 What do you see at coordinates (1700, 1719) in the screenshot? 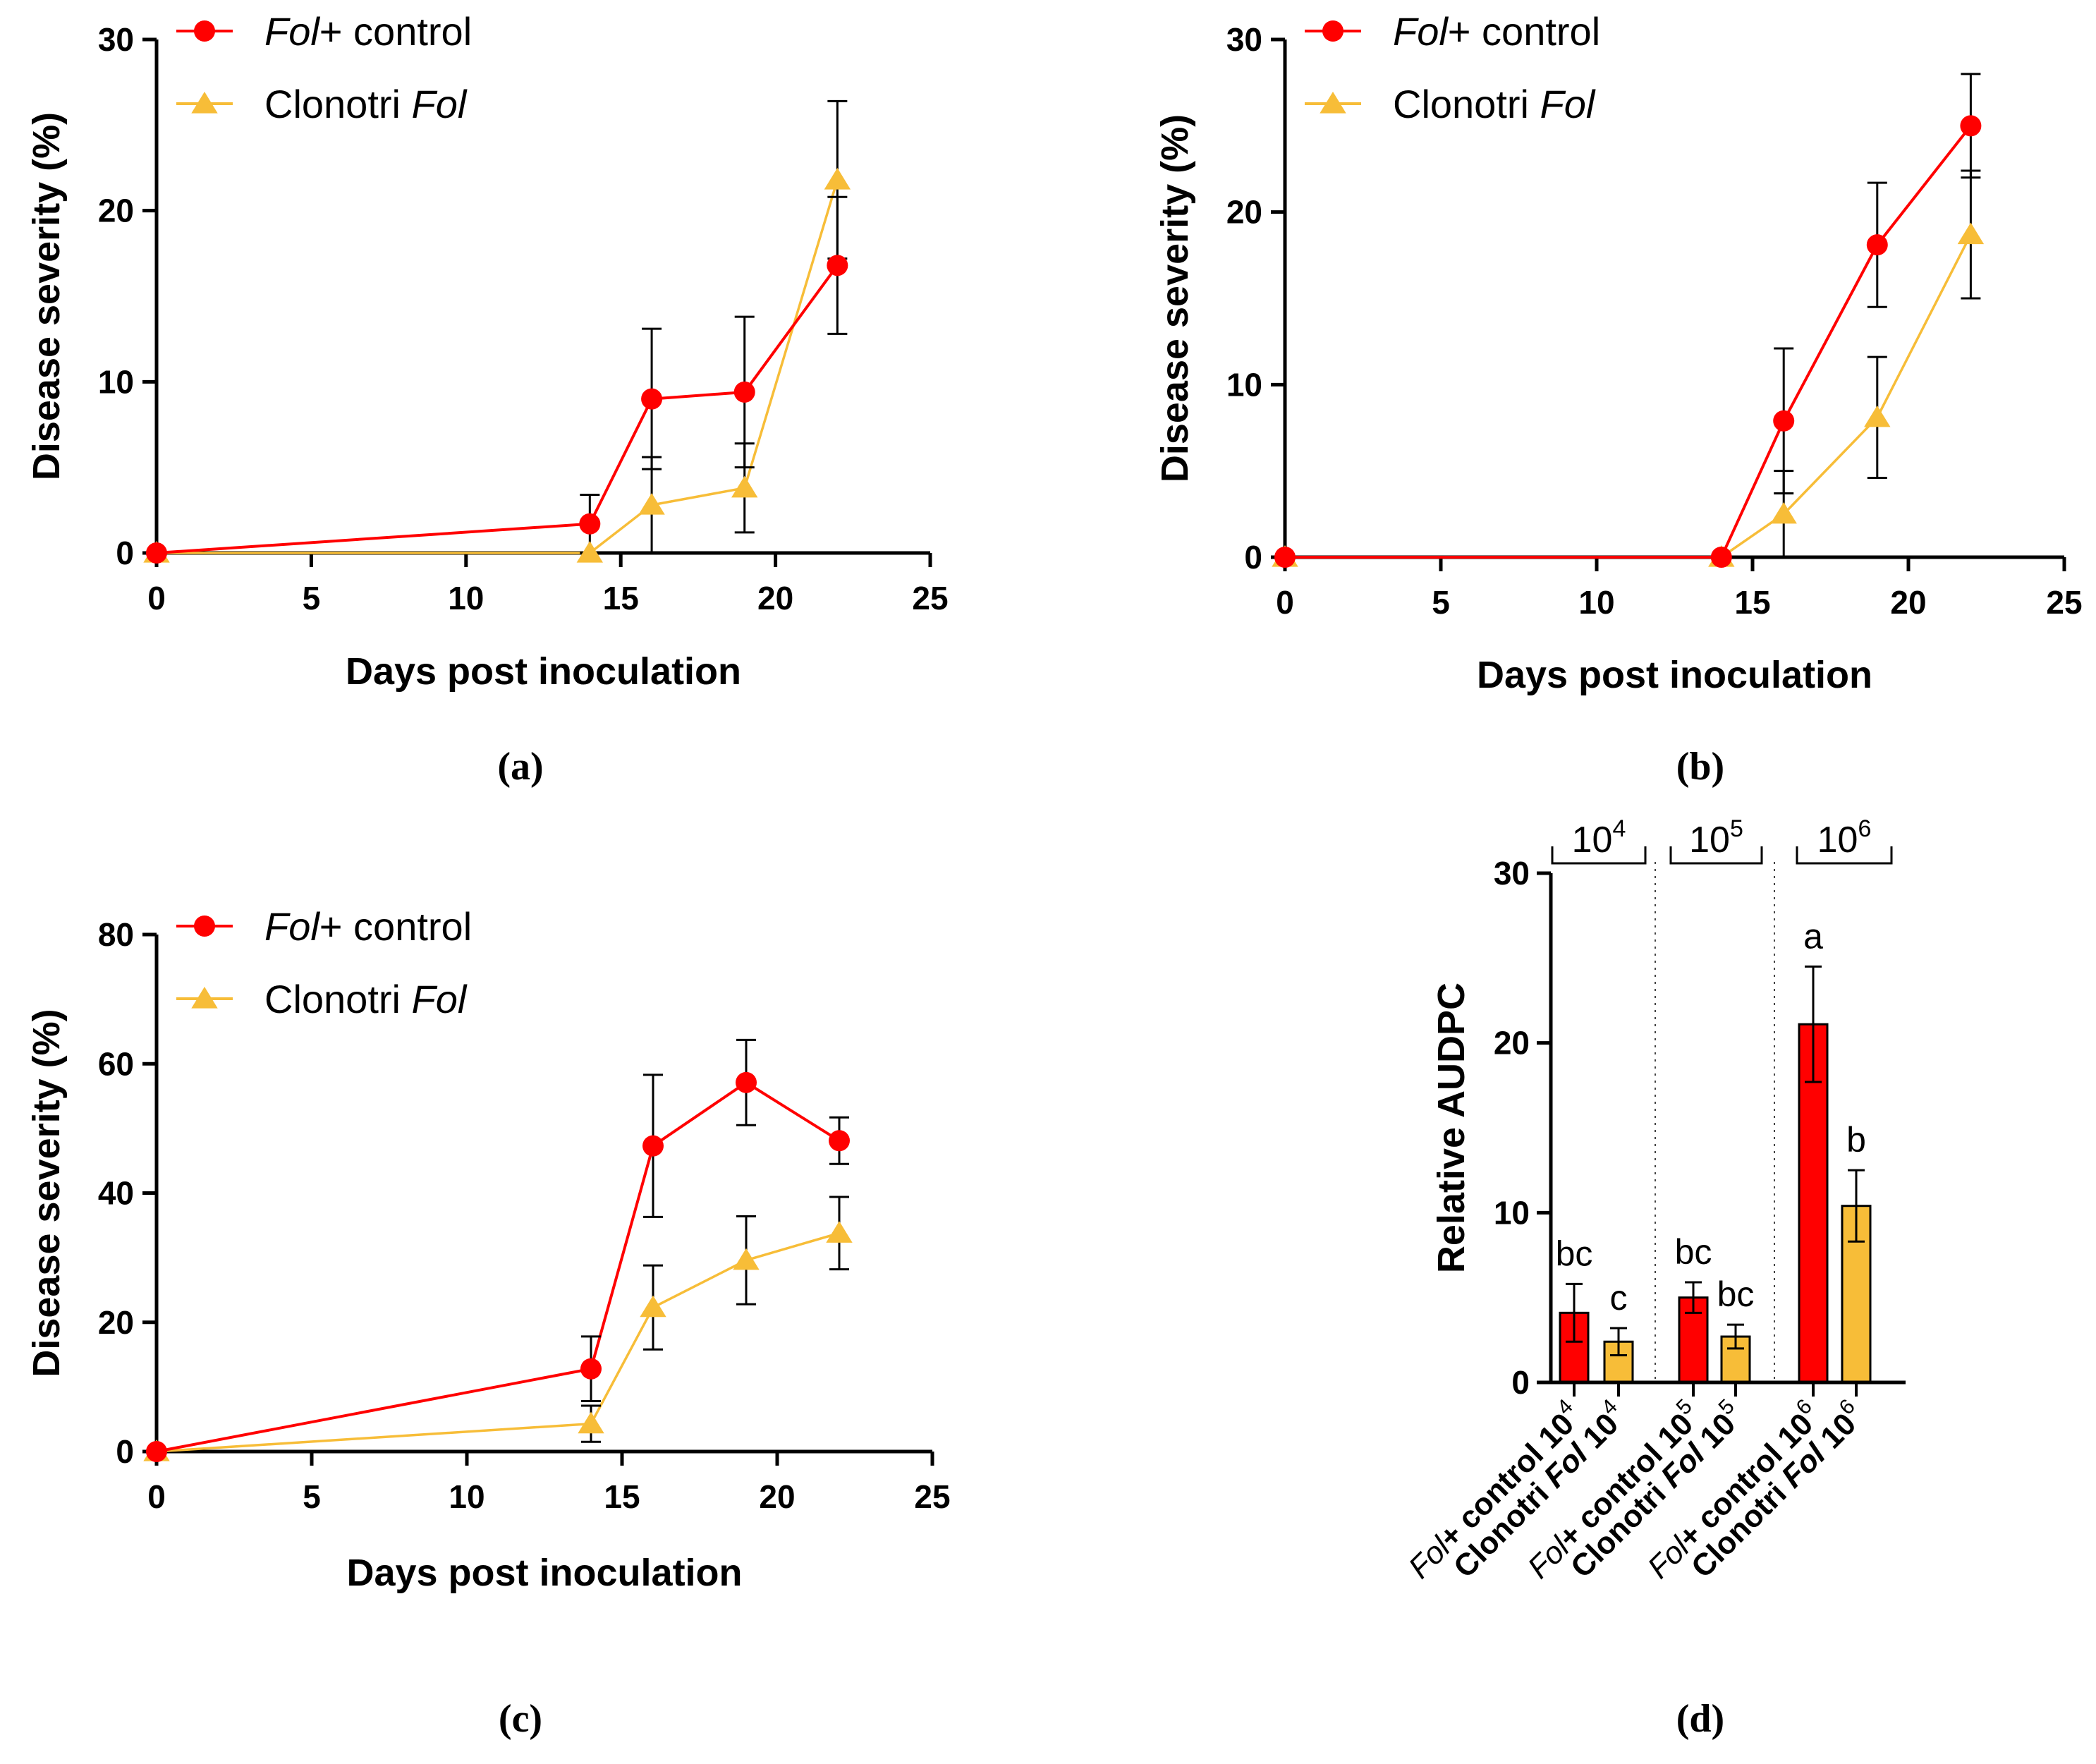
I see `panel-label: (d)` at bounding box center [1700, 1719].